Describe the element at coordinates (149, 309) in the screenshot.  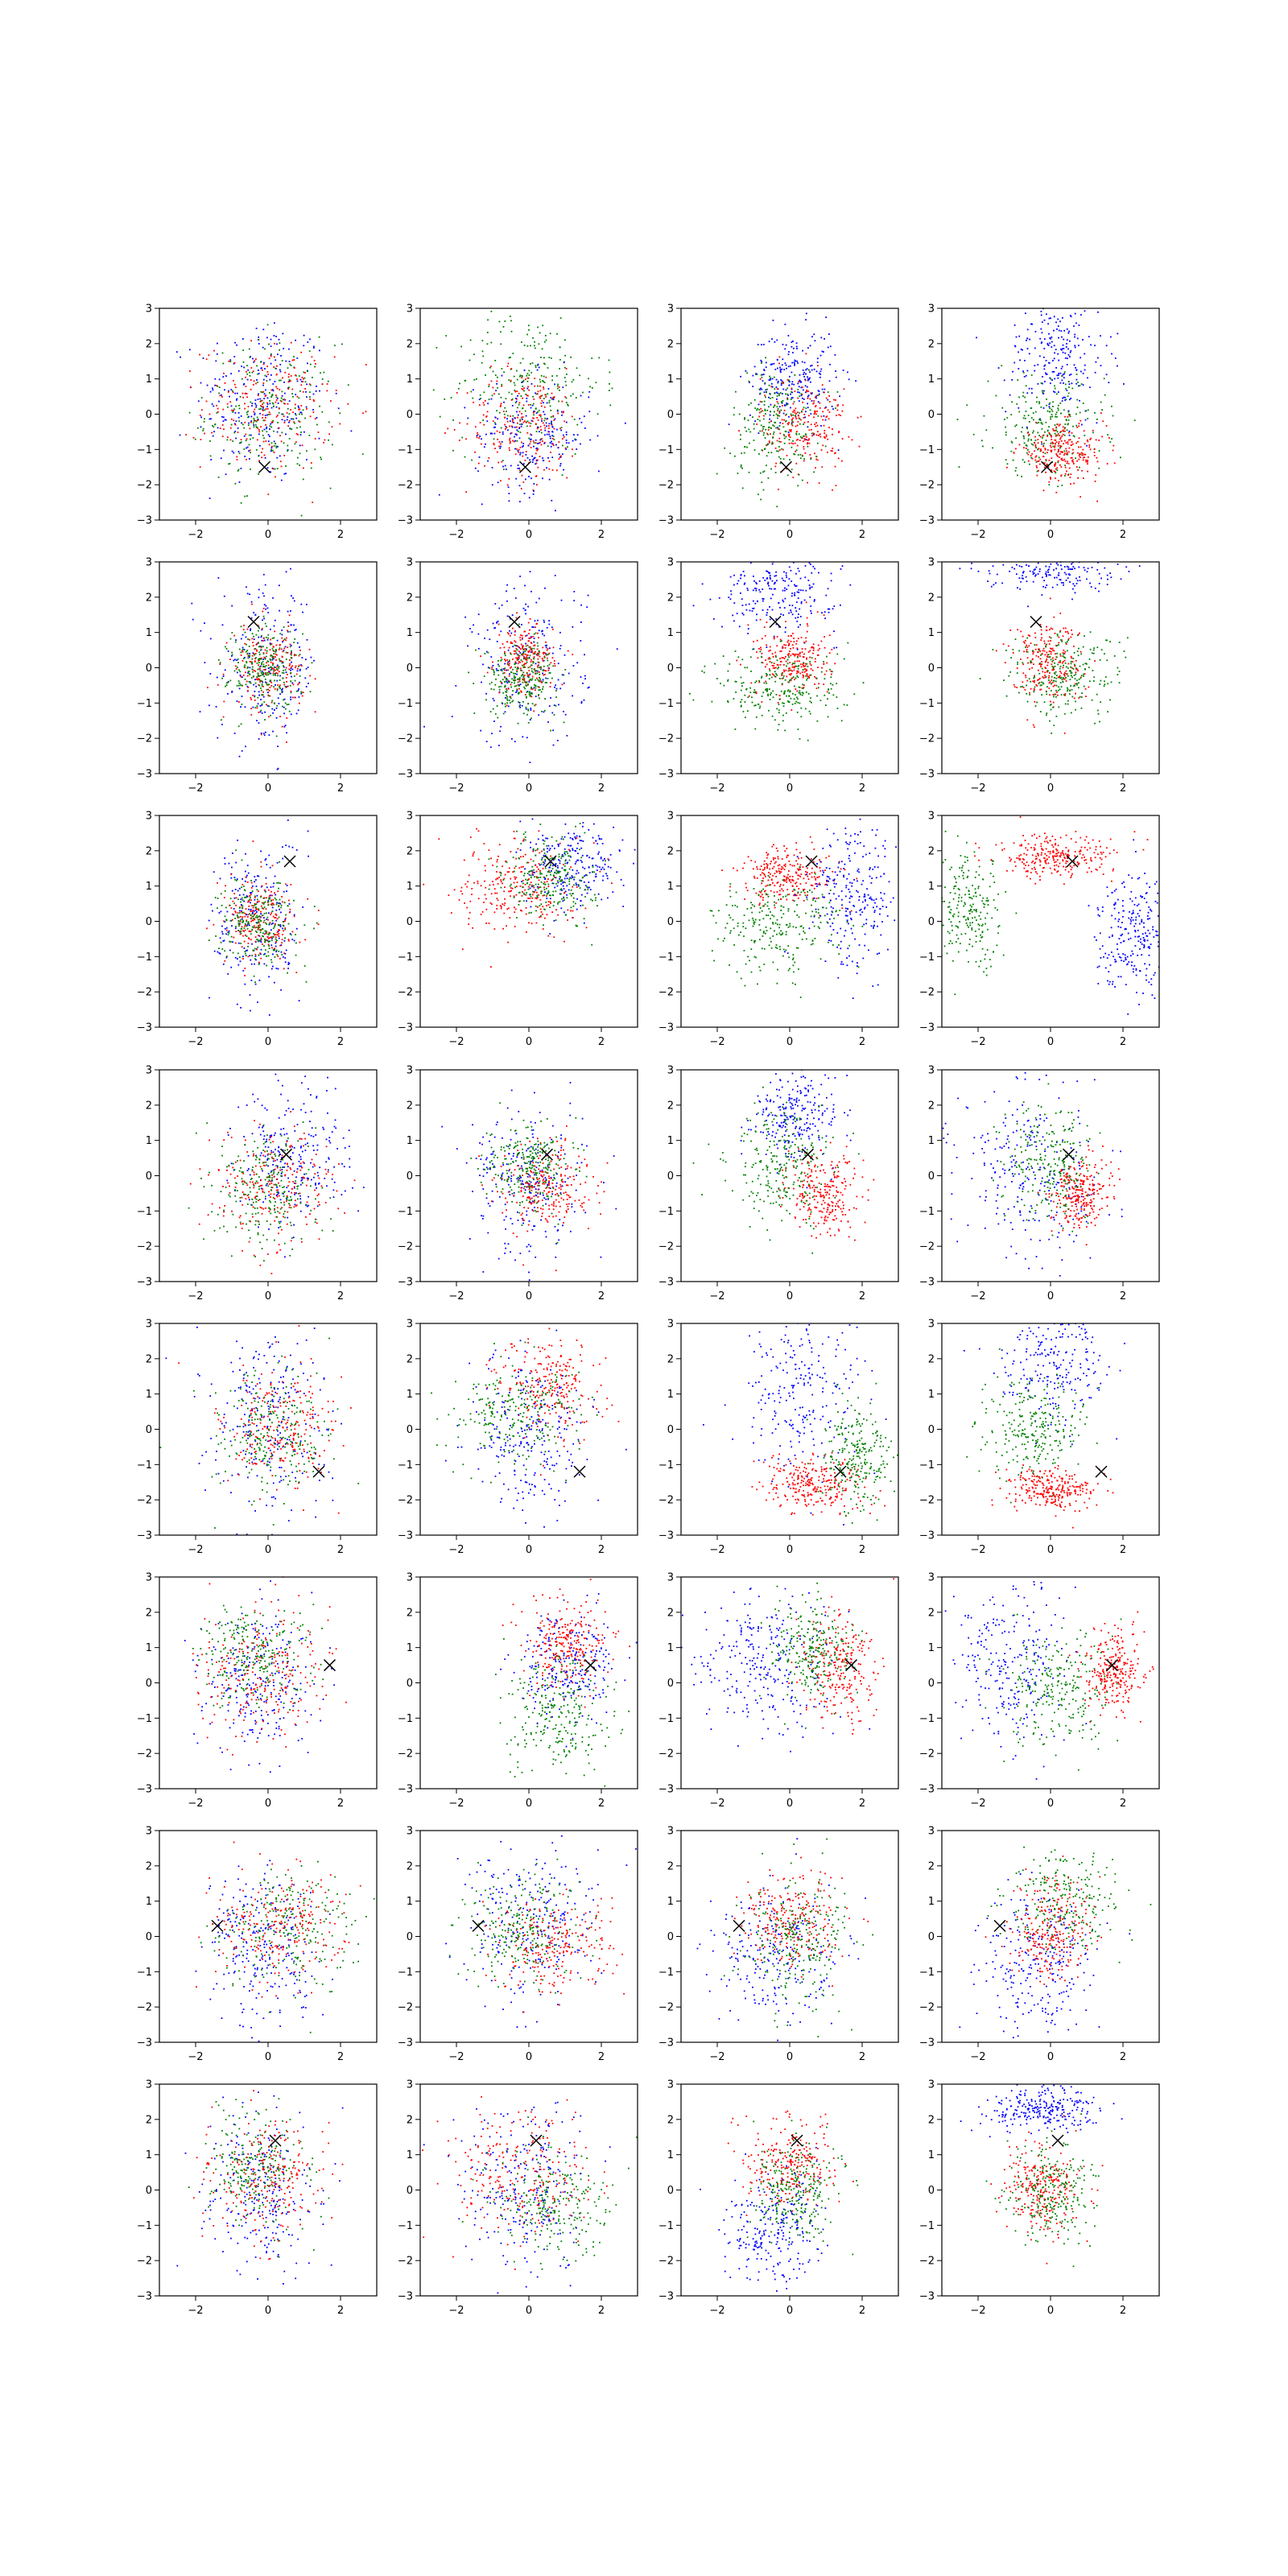
I see `y-tick-label: 3` at that location.